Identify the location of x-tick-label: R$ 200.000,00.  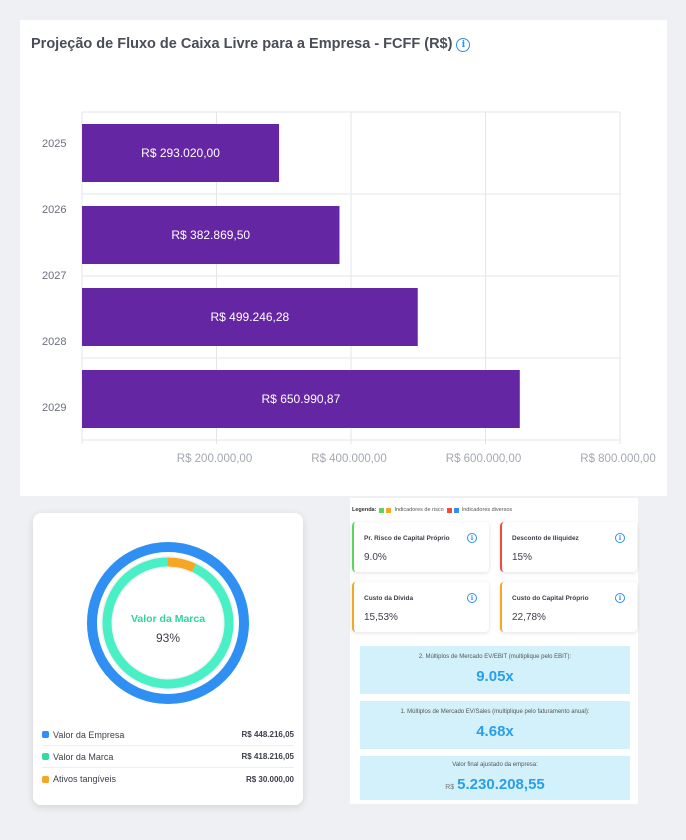
(214, 459).